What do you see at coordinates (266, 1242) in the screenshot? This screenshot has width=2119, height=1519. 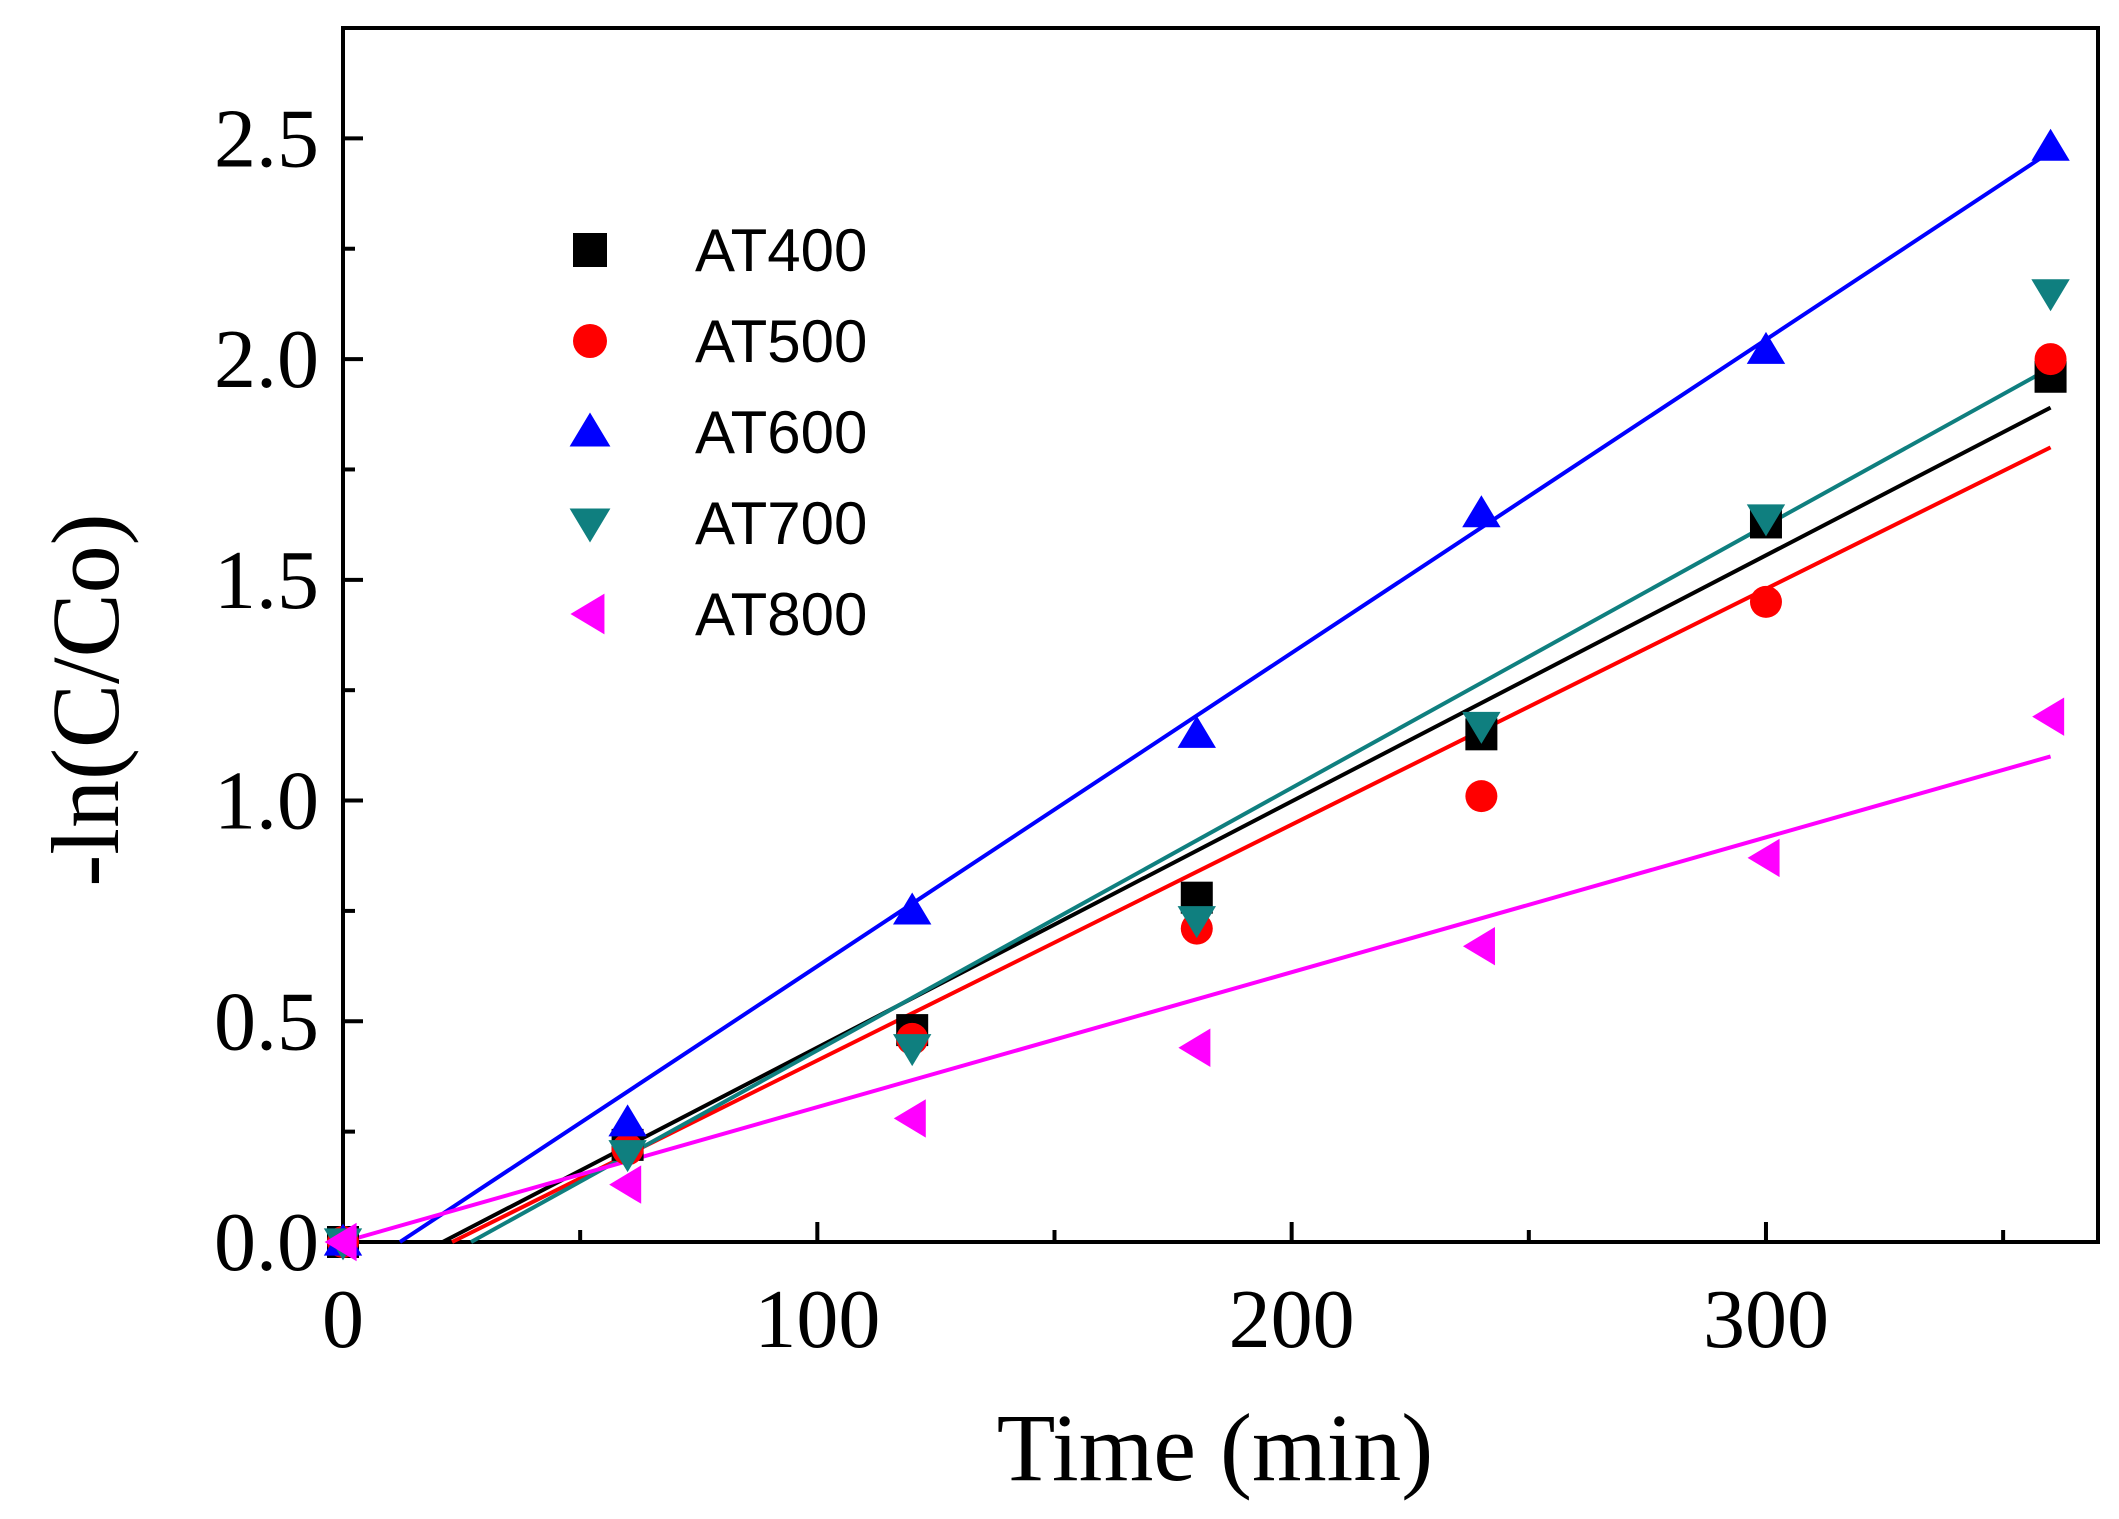 I see `y-tick-label: 0.0` at bounding box center [266, 1242].